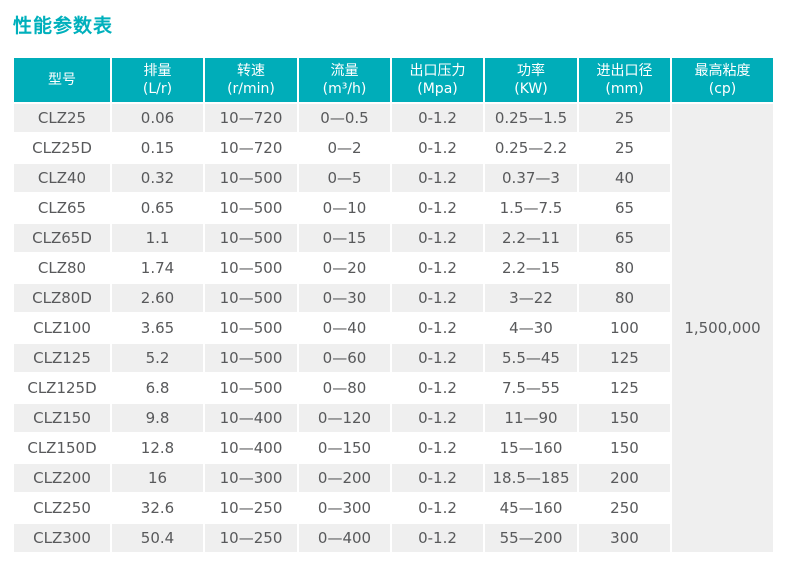 The width and height of the screenshot is (787, 578). I want to click on column-name: 排量, so click(157, 71).